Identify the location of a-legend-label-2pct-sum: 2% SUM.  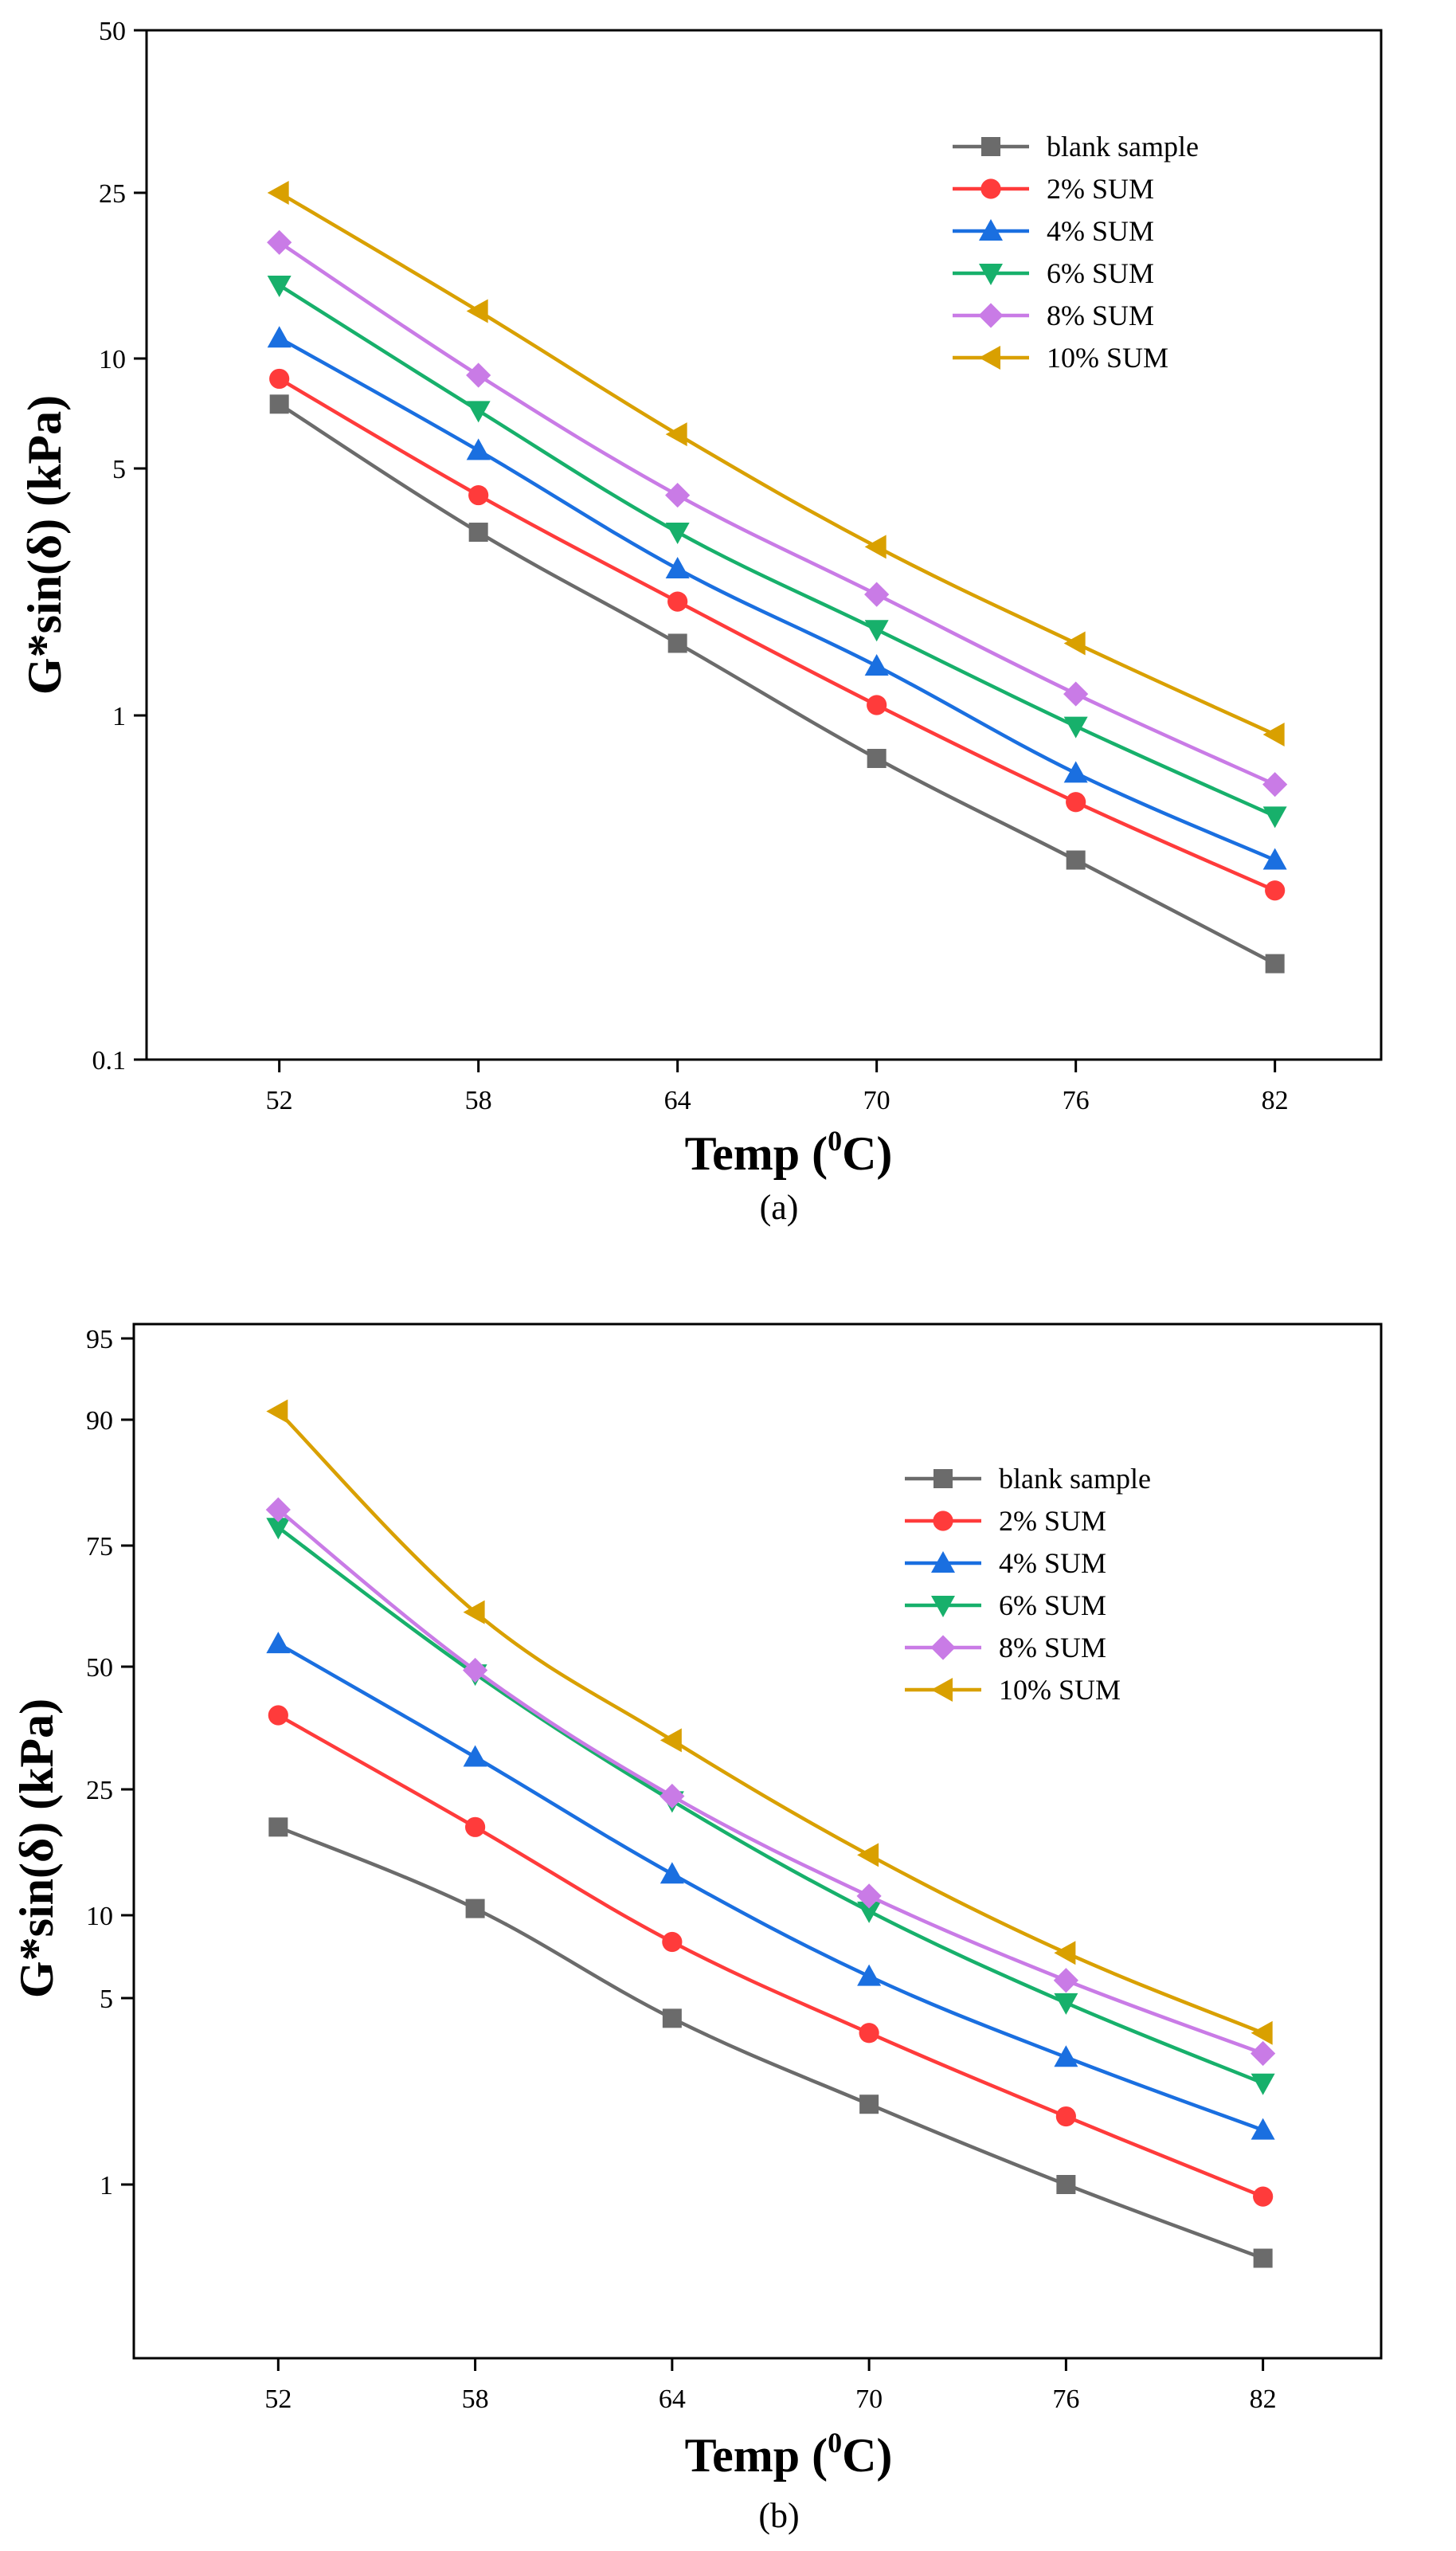
(1100, 189).